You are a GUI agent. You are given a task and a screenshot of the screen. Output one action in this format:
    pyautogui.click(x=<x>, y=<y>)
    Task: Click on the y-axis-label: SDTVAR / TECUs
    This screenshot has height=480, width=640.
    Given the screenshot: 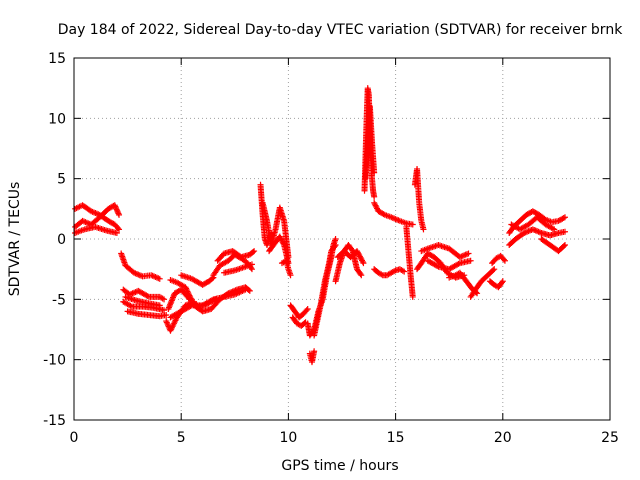 What is the action you would take?
    pyautogui.click(x=15, y=239)
    